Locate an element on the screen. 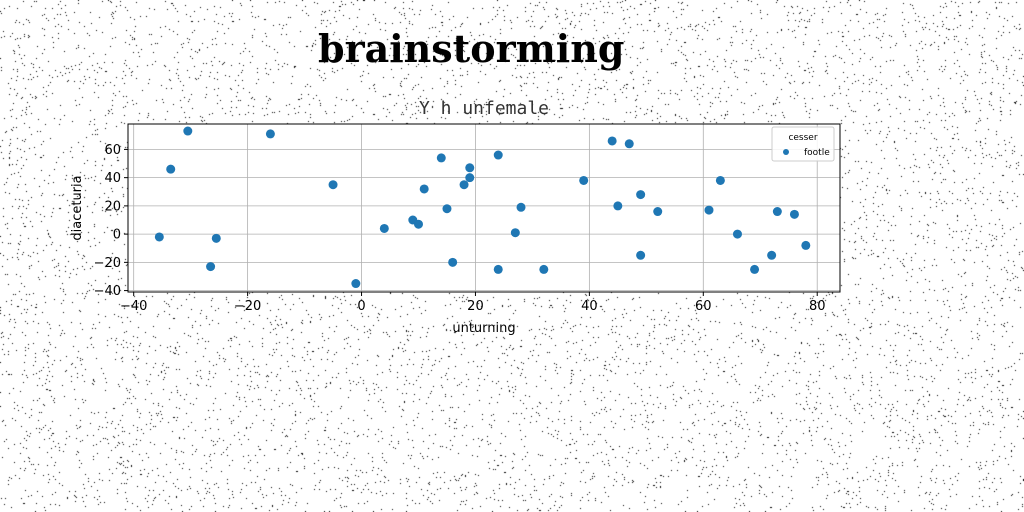 The image size is (1024, 512). legend: cesser footle is located at coordinates (803, 144).